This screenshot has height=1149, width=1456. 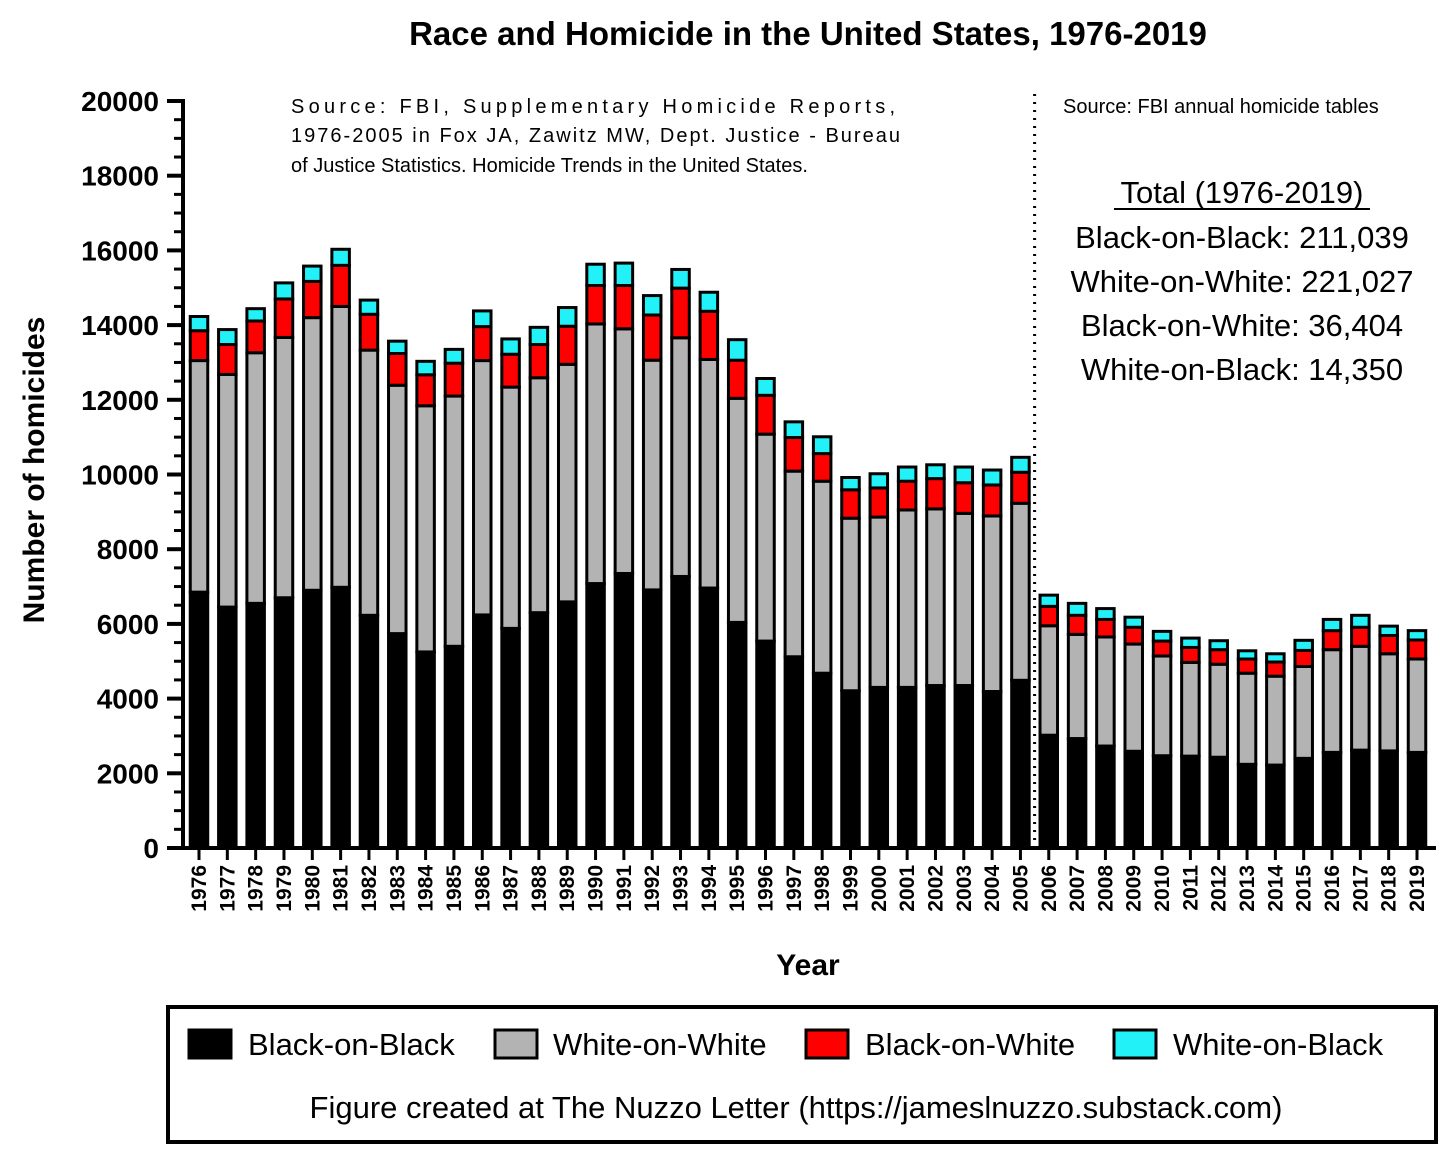 What do you see at coordinates (397, 741) in the screenshot?
I see `bar-black-on-black-1983` at bounding box center [397, 741].